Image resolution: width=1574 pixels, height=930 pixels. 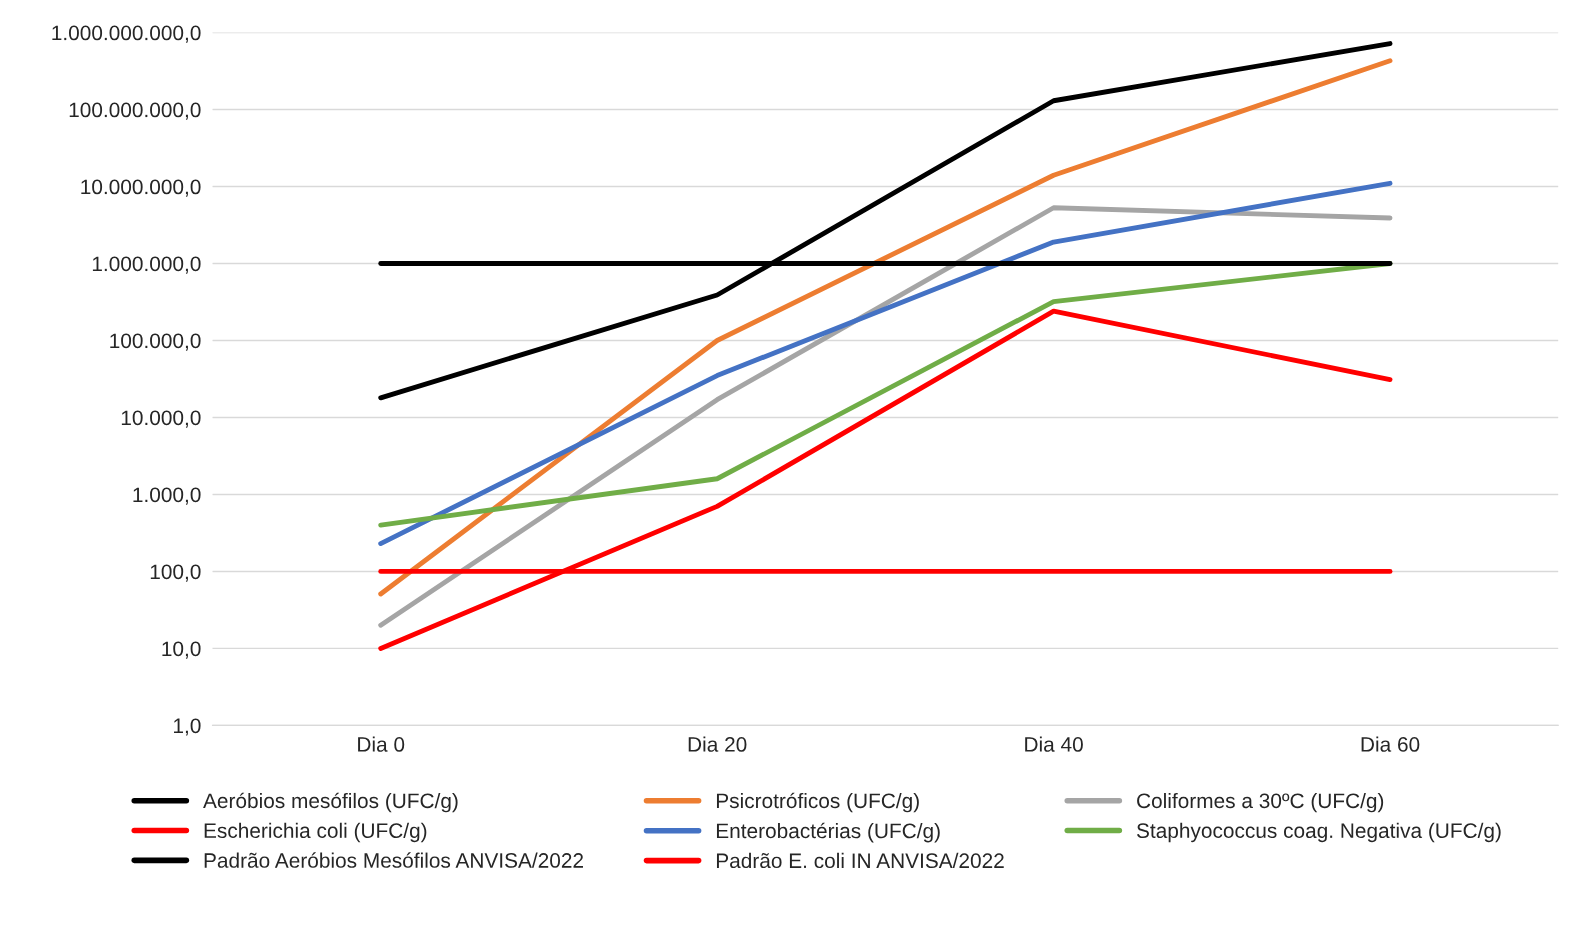 I want to click on y-tick-label: 1.000.000.000,0, so click(x=126, y=34).